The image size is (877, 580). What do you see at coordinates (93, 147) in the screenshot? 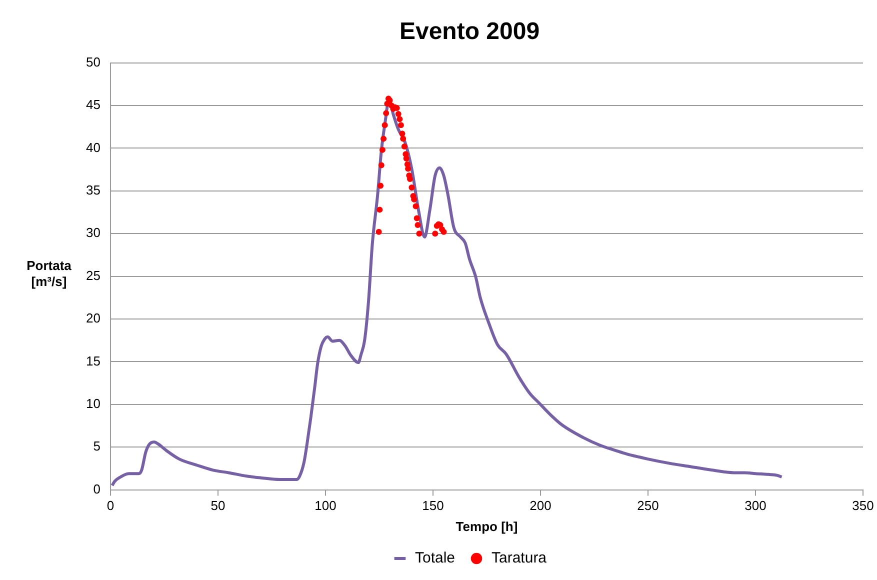
I see `y-tick-label: 40` at bounding box center [93, 147].